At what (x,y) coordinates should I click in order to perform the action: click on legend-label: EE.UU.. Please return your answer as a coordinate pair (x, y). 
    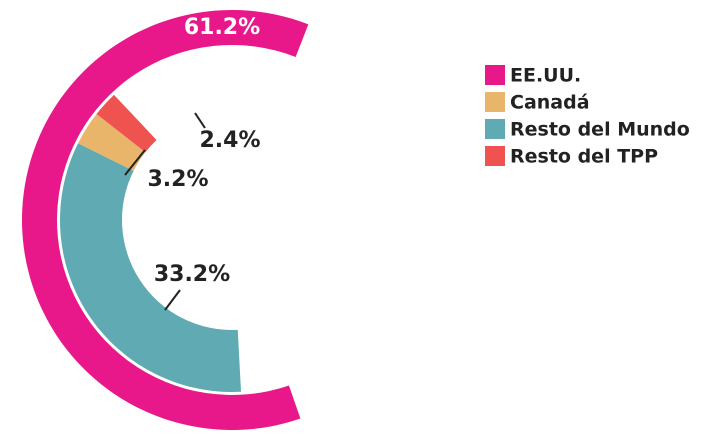
    Looking at the image, I should click on (545, 76).